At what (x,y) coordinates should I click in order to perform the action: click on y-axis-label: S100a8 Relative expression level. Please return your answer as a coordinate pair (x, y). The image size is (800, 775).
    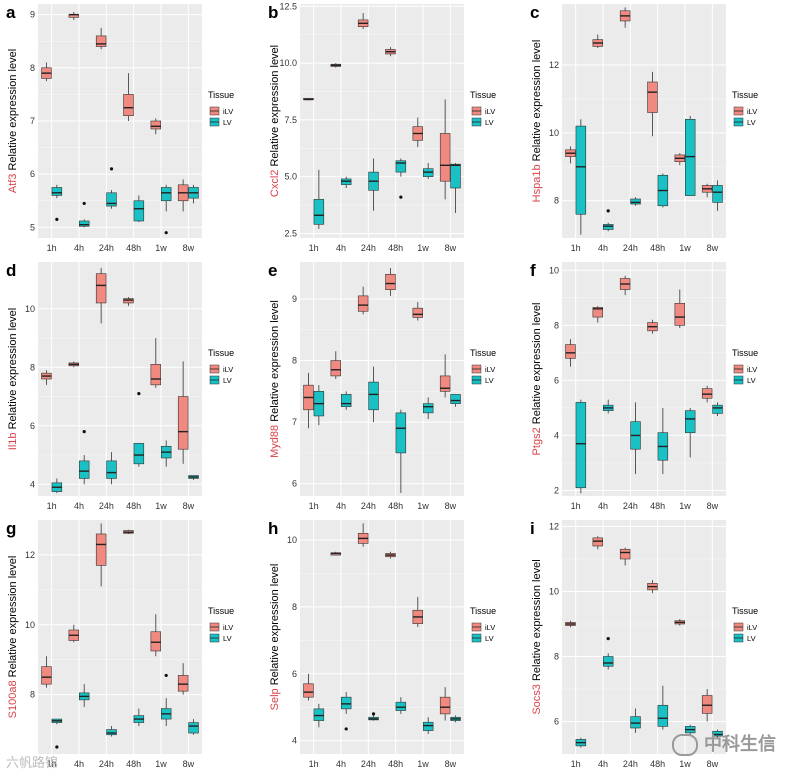
    Looking at the image, I should click on (13, 637).